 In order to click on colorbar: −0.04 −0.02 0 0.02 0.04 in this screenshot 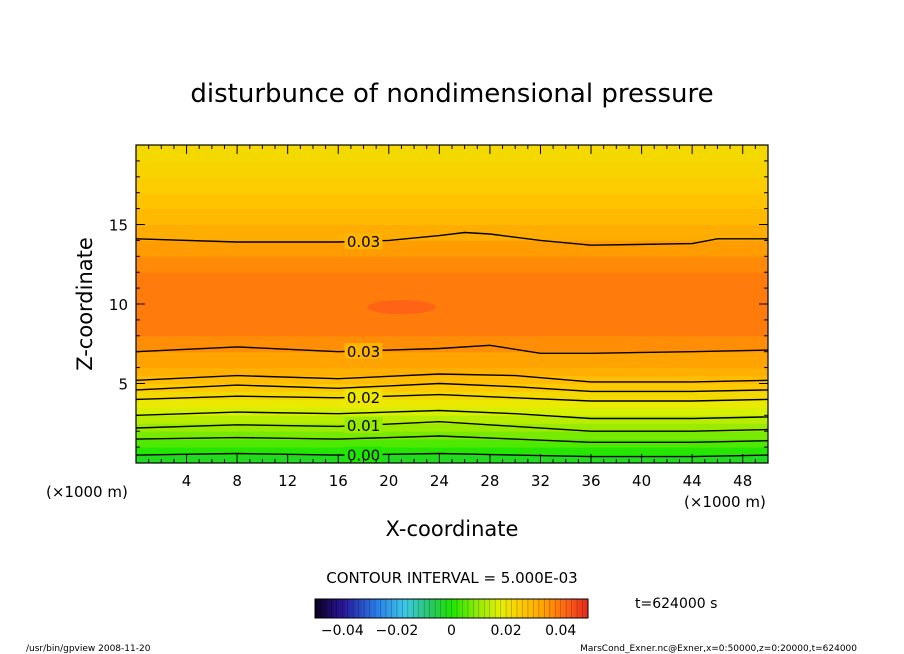, I will do `click(451, 618)`.